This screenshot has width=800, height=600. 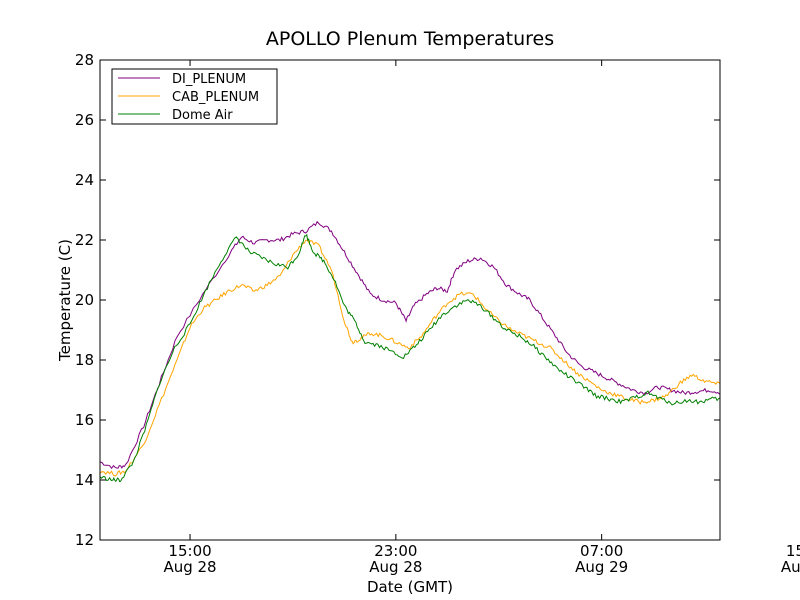 What do you see at coordinates (84, 240) in the screenshot?
I see `y-tick-label: 22` at bounding box center [84, 240].